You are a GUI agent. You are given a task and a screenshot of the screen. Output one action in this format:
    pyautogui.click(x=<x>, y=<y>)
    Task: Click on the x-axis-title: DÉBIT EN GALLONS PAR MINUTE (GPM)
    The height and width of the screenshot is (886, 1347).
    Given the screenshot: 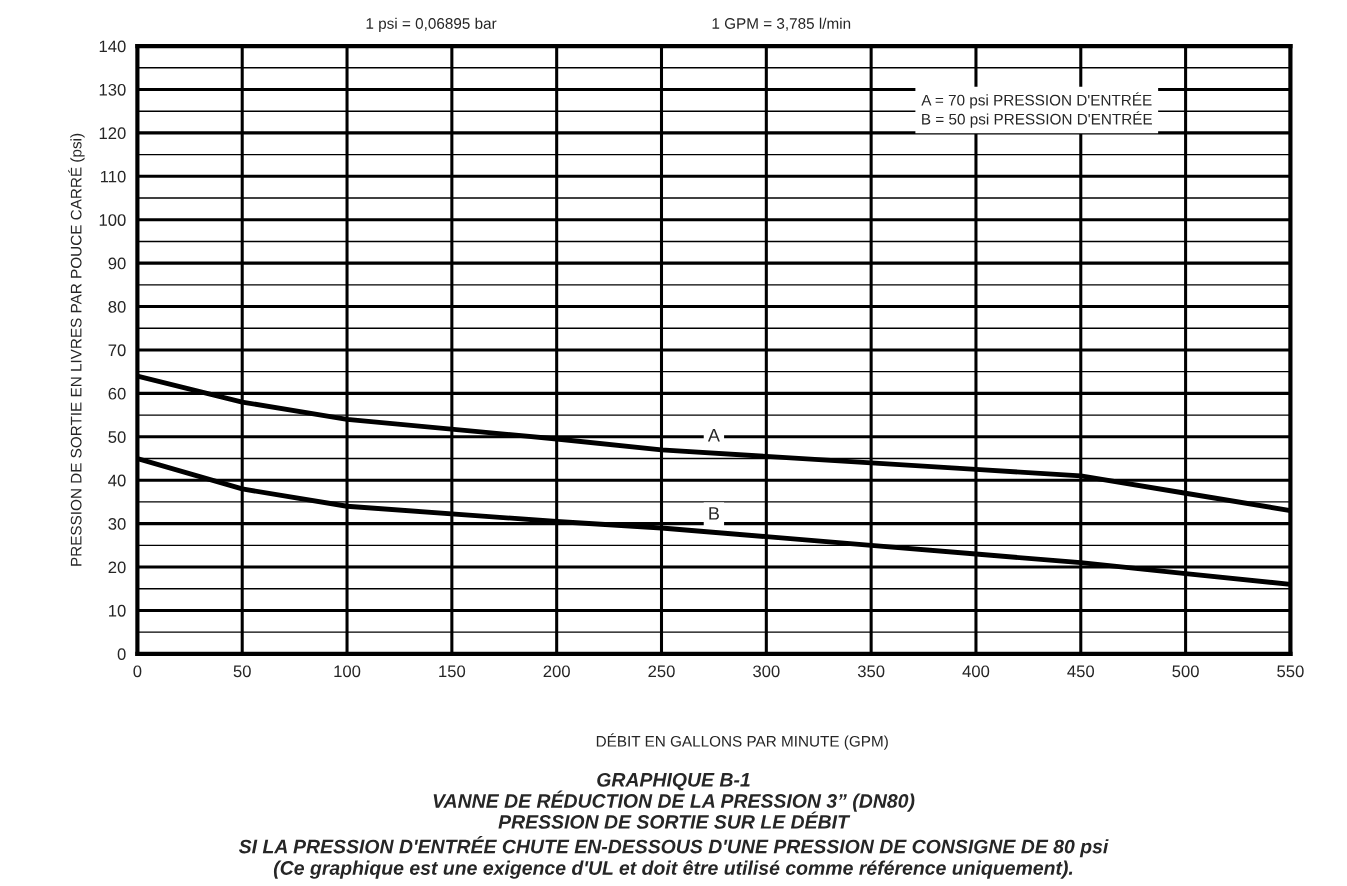 What is the action you would take?
    pyautogui.click(x=742, y=741)
    